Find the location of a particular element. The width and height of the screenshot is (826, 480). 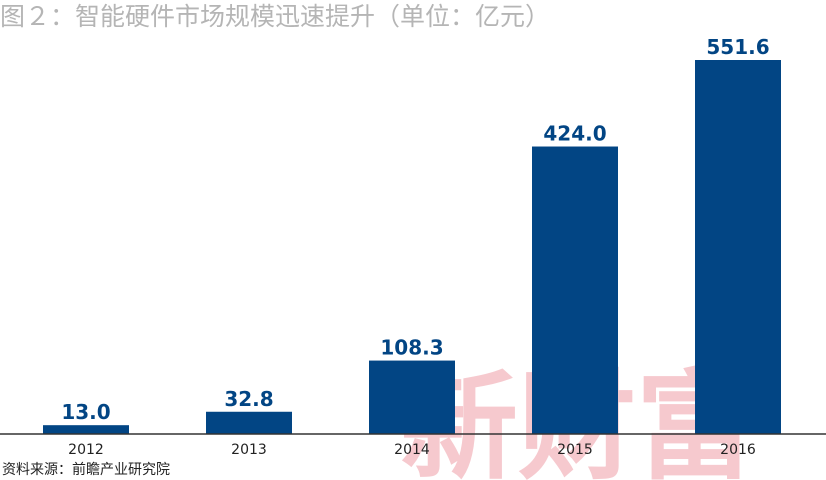

bar-2013 is located at coordinates (249, 422).